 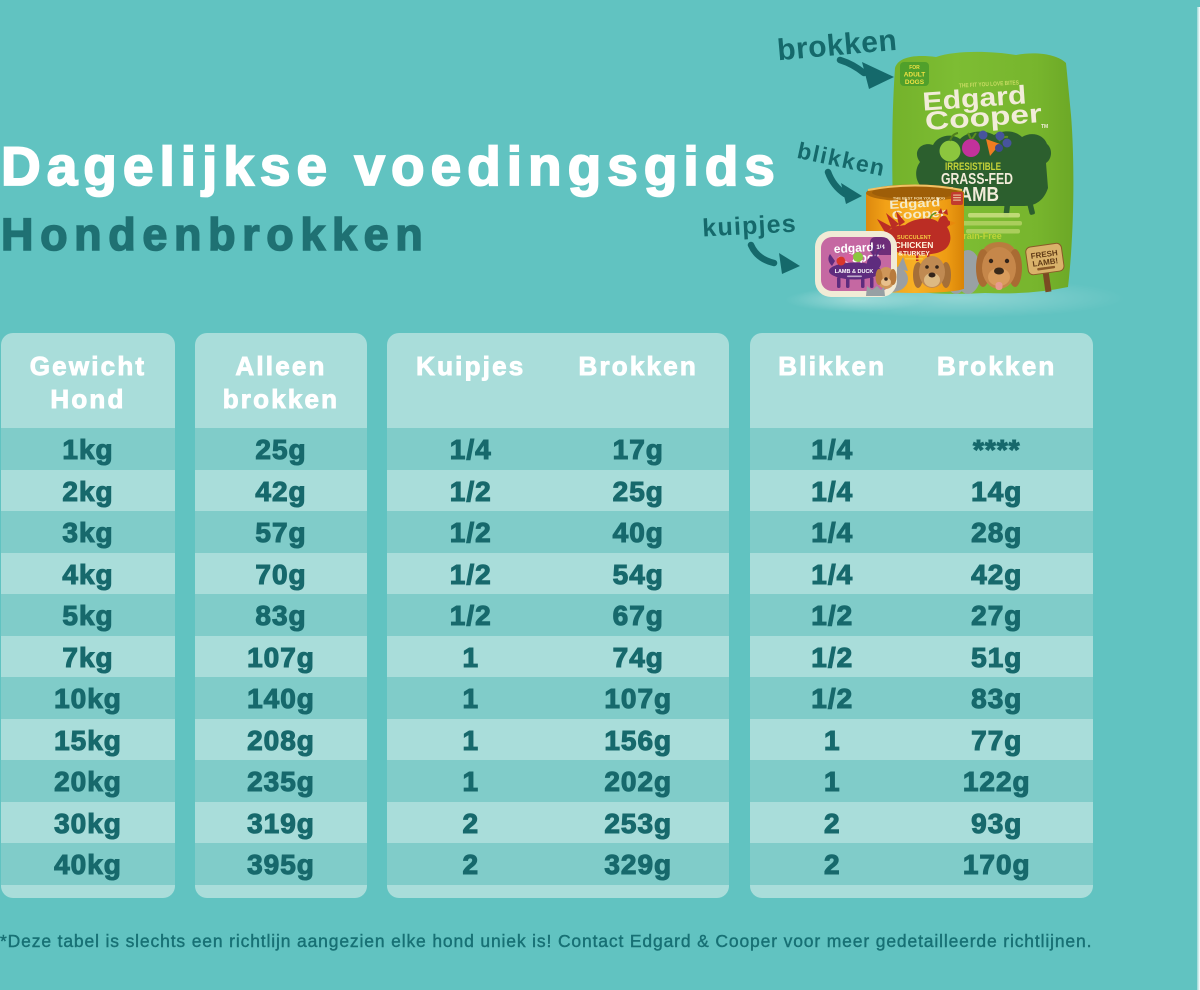 What do you see at coordinates (919, 198) in the screenshot?
I see `svg-text: THE BEST FOR YOUR DOG` at bounding box center [919, 198].